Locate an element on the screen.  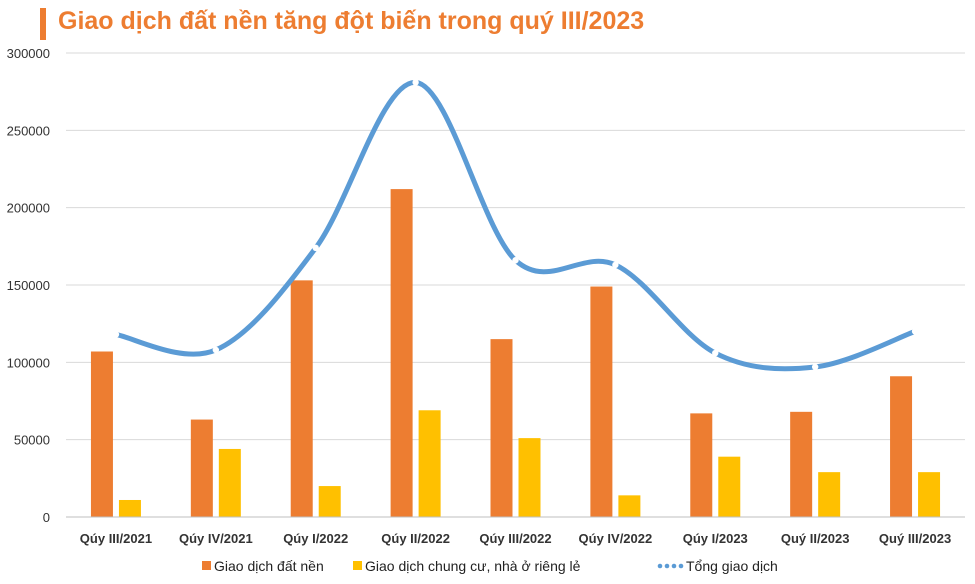
y-tick-label: 50000 is located at coordinates (32, 440).